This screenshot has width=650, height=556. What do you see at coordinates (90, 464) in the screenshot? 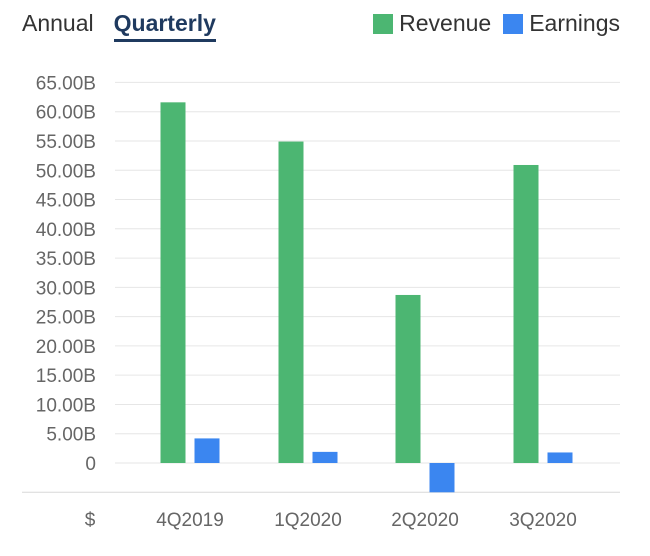
I see `y-tick-label: 0` at bounding box center [90, 464].